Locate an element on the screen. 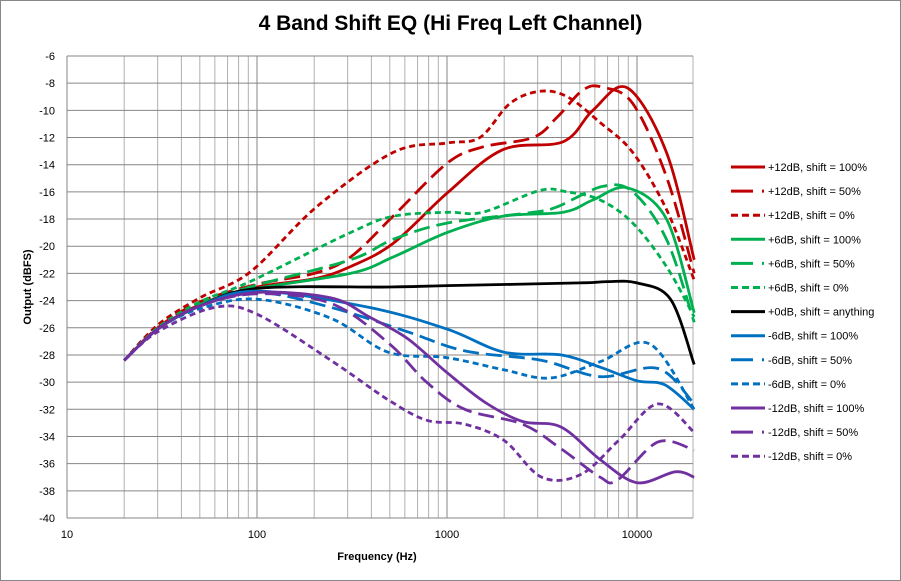 The height and width of the screenshot is (581, 901). legend-label: +6dB, shift = 100% is located at coordinates (814, 240).